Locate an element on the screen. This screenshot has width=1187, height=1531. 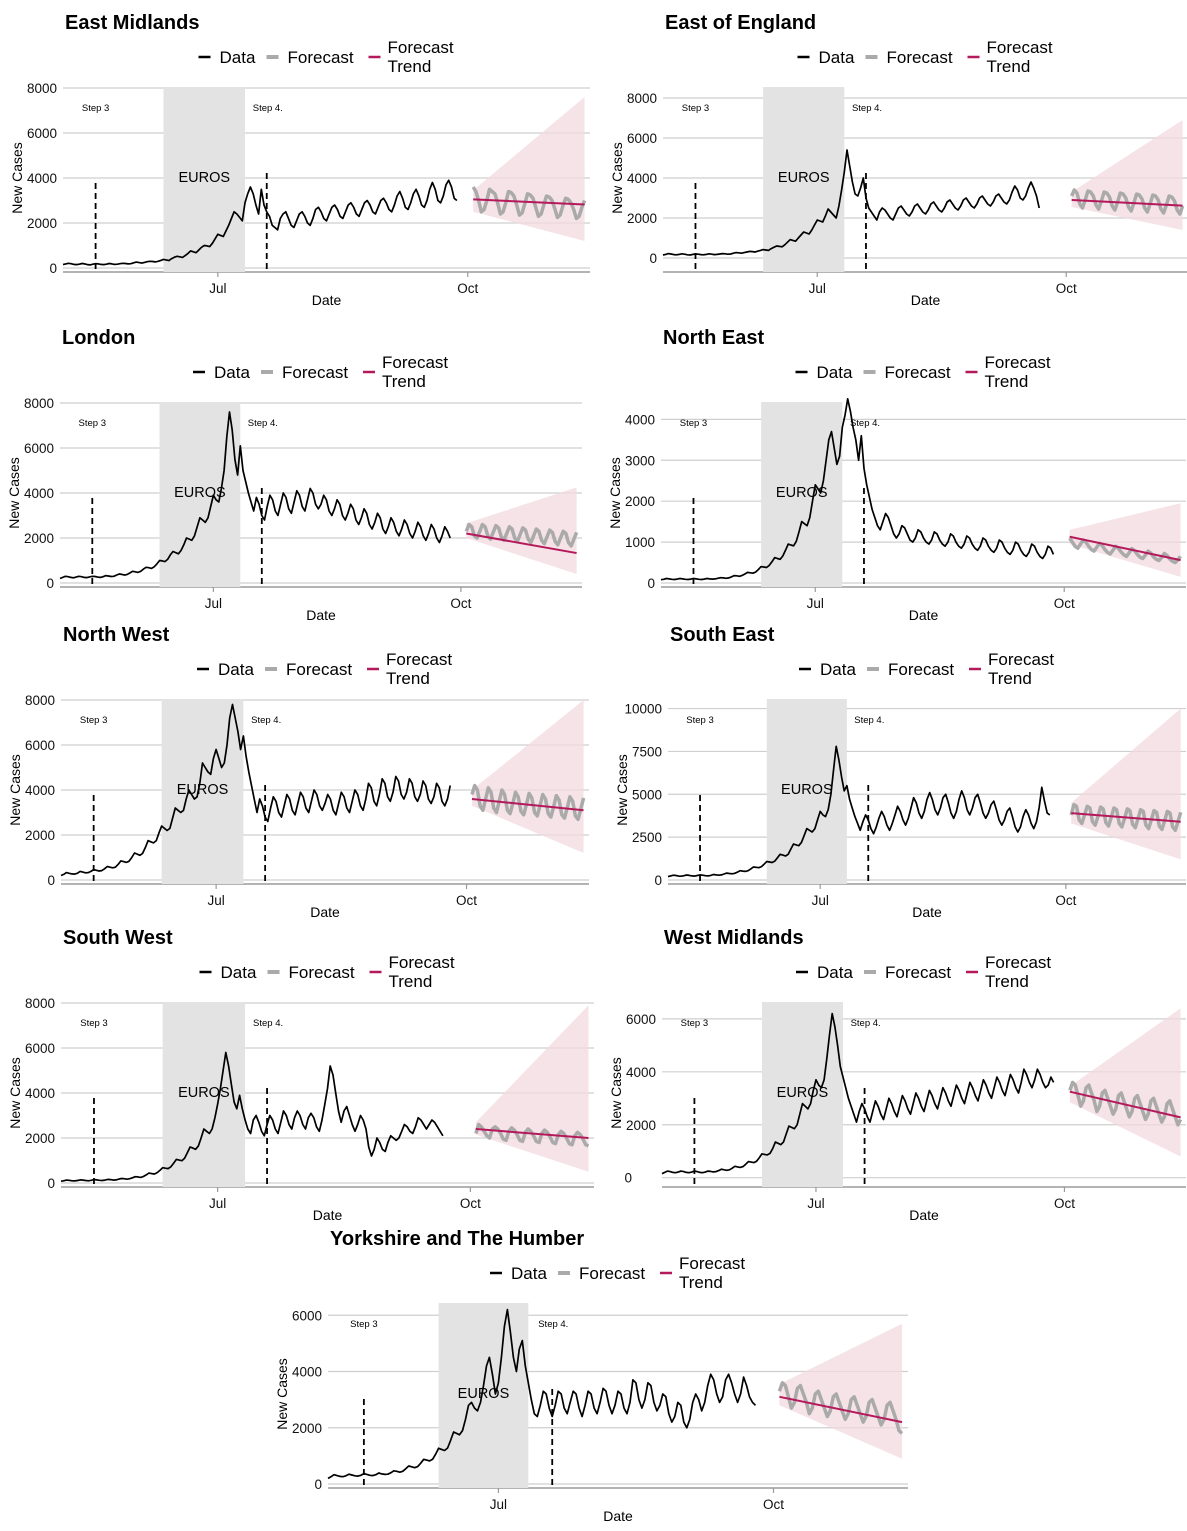
panel-title: North West is located at coordinates (116, 635).